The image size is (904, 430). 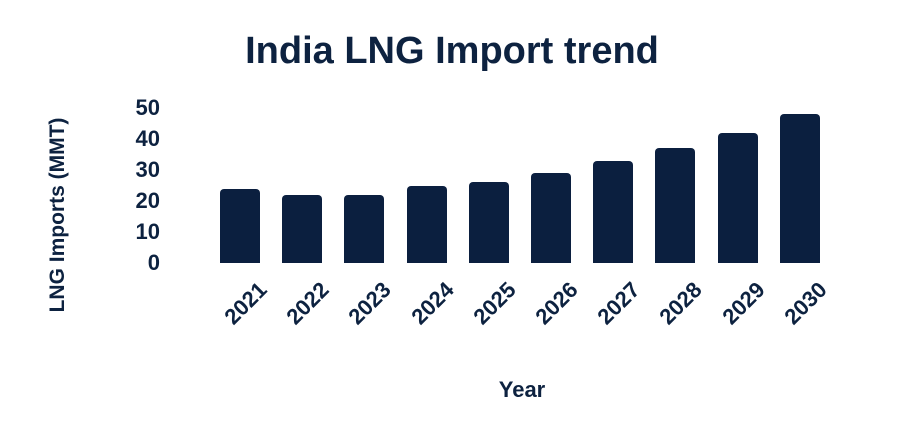 I want to click on x-tick-label: 2030, so click(x=805, y=303).